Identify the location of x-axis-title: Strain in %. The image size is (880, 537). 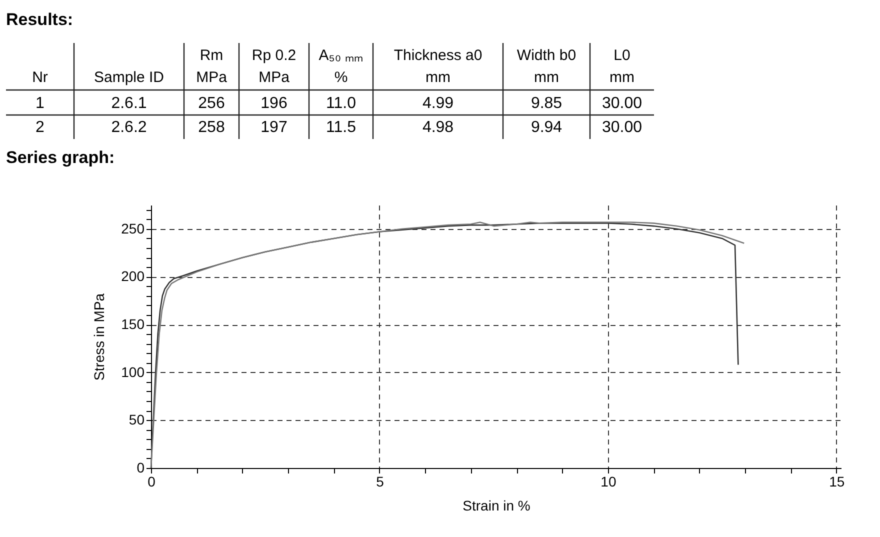
(496, 506).